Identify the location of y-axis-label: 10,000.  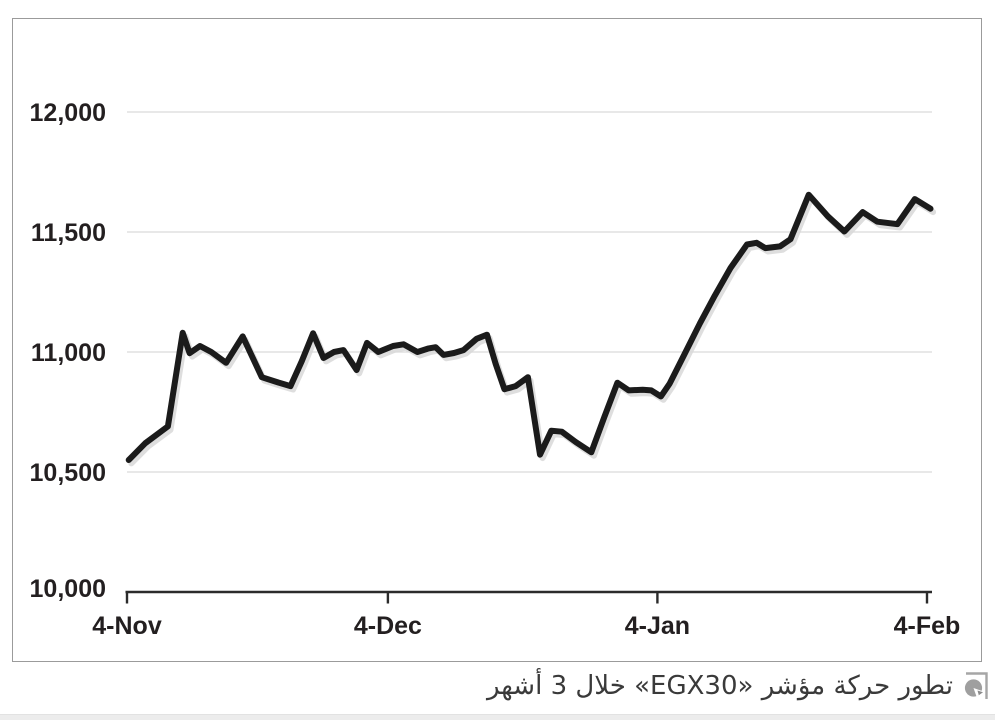
(68, 589).